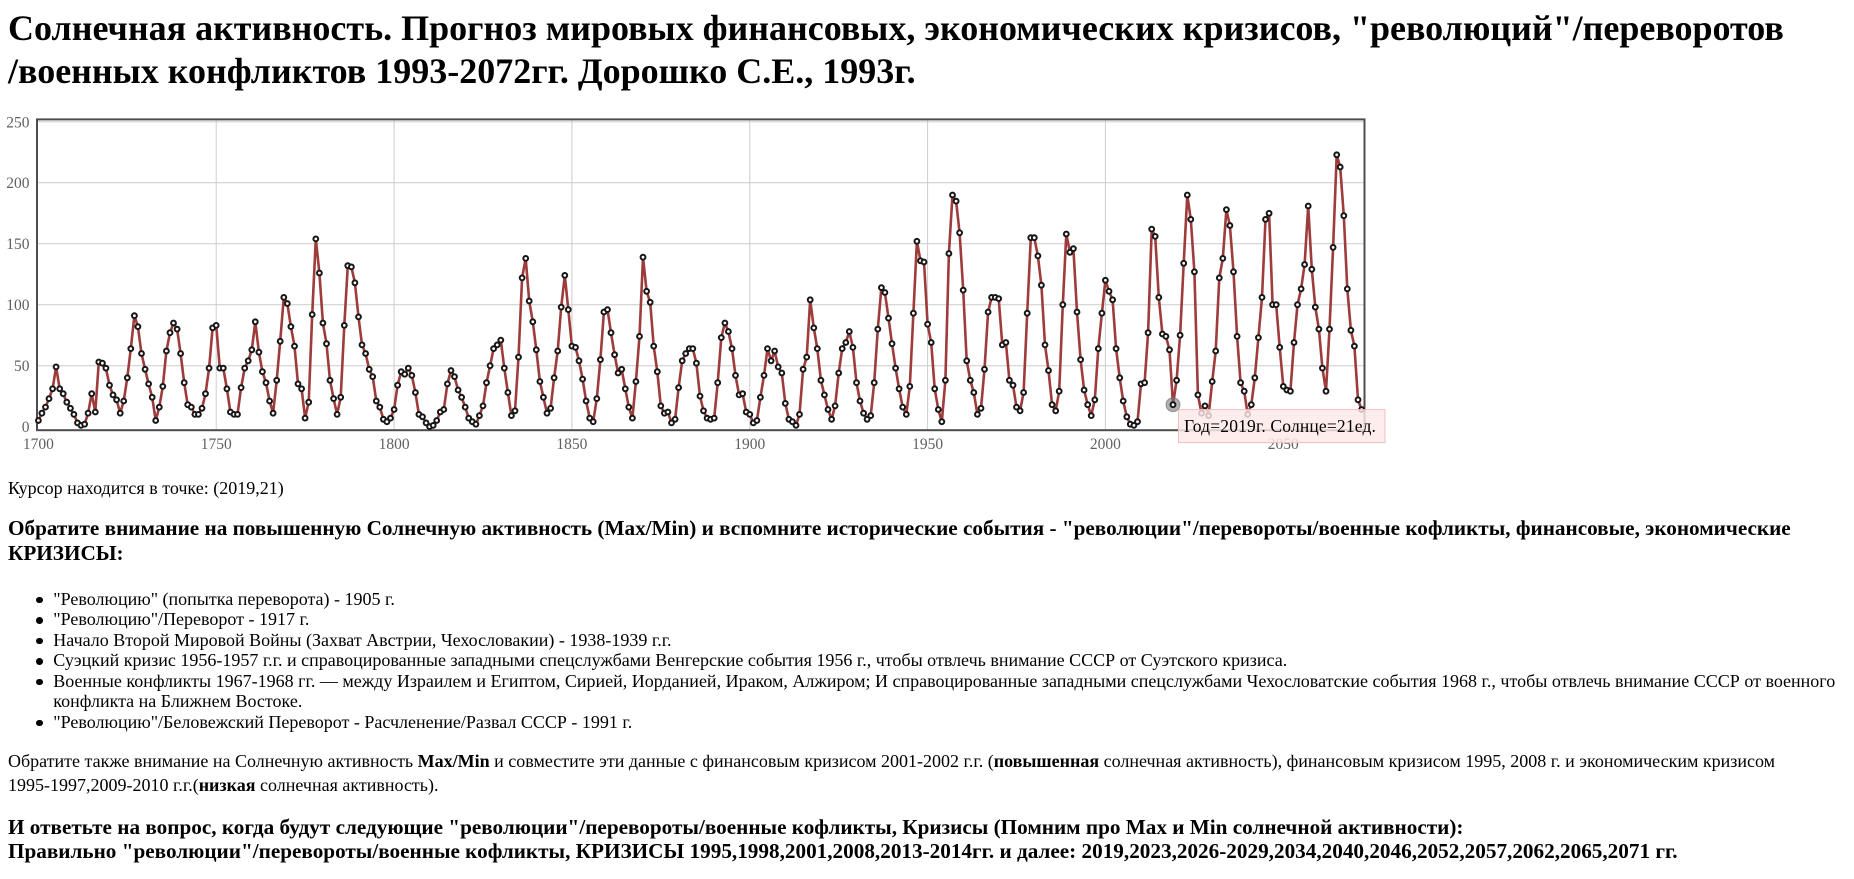 This screenshot has height=879, width=1854. What do you see at coordinates (394, 444) in the screenshot?
I see `svg-text: 1800` at bounding box center [394, 444].